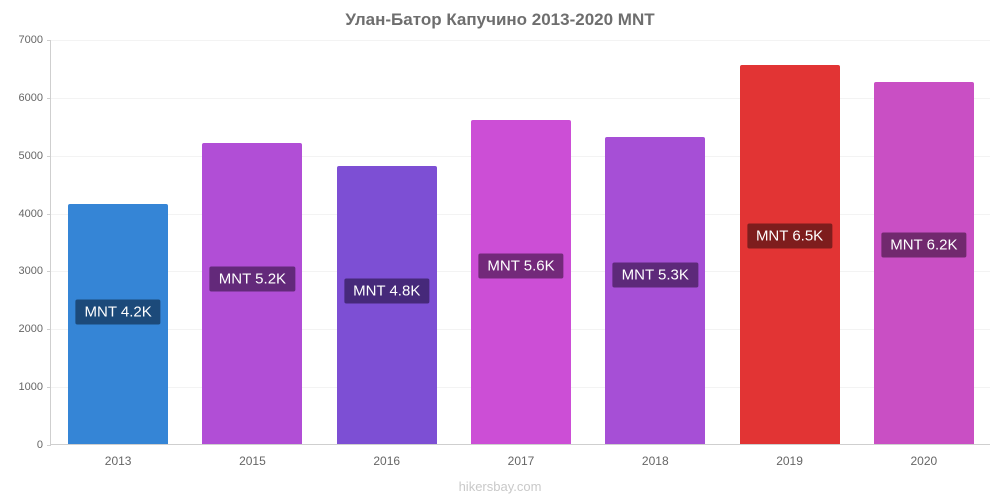 The height and width of the screenshot is (500, 1000). What do you see at coordinates (252, 293) in the screenshot?
I see `bar-2015: MNT 5.2K` at bounding box center [252, 293].